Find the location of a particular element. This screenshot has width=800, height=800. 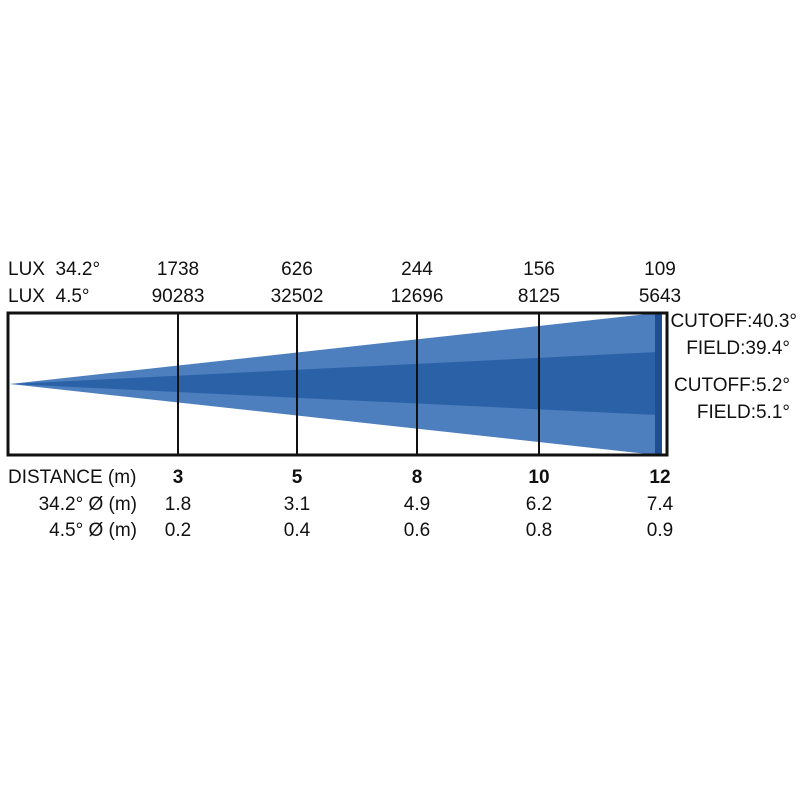

lux-value: 90283 is located at coordinates (178, 296).